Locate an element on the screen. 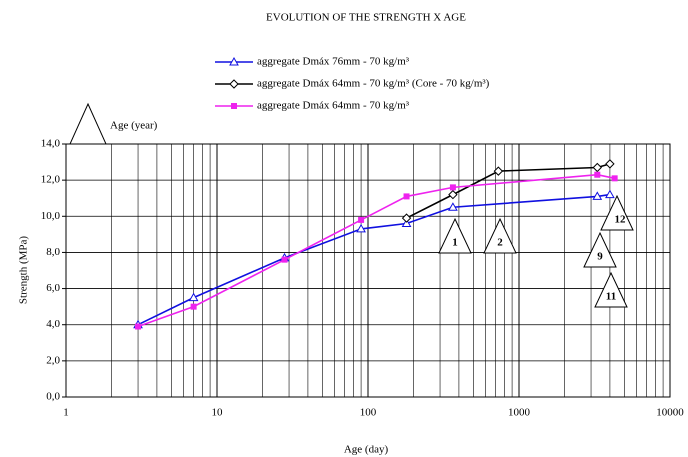 Image resolution: width=688 pixels, height=457 pixels. legend-label: aggregate Dmáx 64mm - 70 kg/m³ is located at coordinates (333, 106).